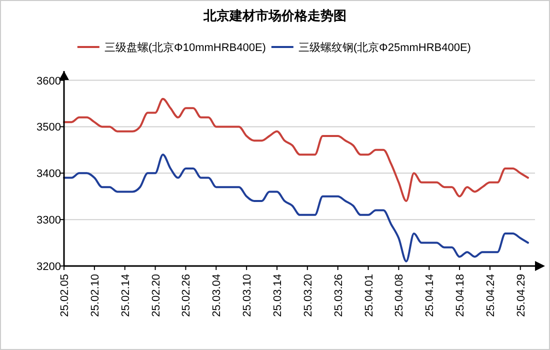 Image resolution: width=550 pixels, height=350 pixels. Describe the element at coordinates (217, 295) in the screenshot. I see `x-tick-label: 25.03.04` at that location.